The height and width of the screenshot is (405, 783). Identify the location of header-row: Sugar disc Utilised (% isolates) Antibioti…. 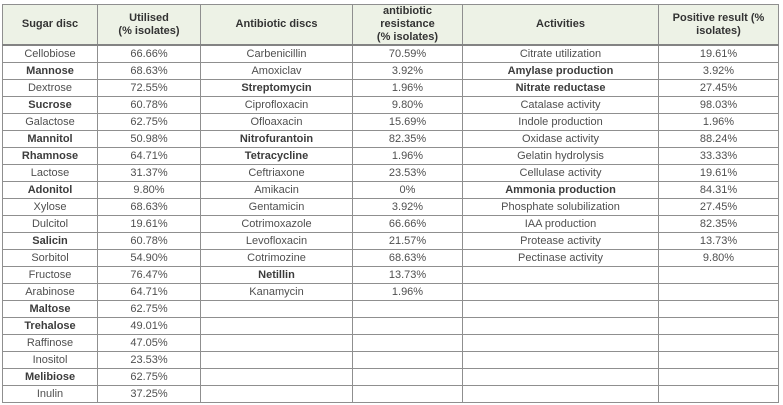
(390, 25).